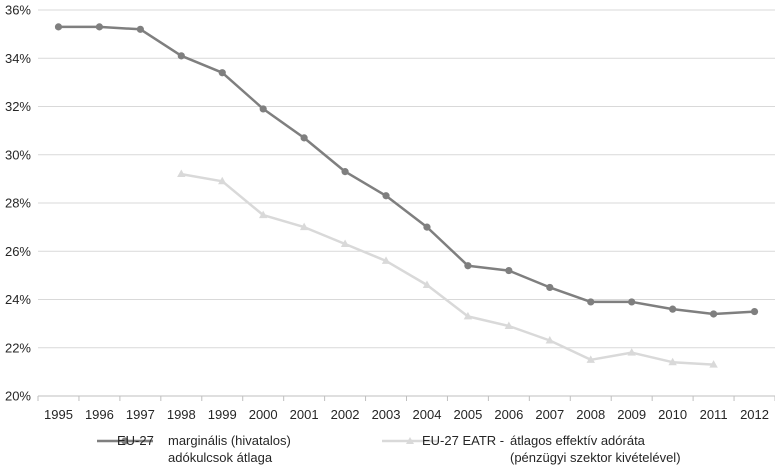 The image size is (775, 475). What do you see at coordinates (577, 440) in the screenshot?
I see `legend-desc-line1-series-2: átlagos effektív adóráta` at bounding box center [577, 440].